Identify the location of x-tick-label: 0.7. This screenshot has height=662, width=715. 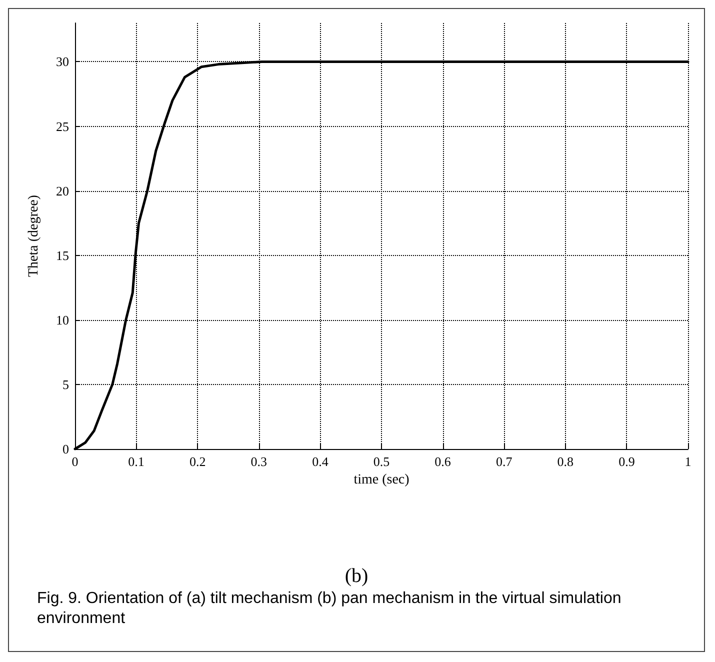
(504, 461).